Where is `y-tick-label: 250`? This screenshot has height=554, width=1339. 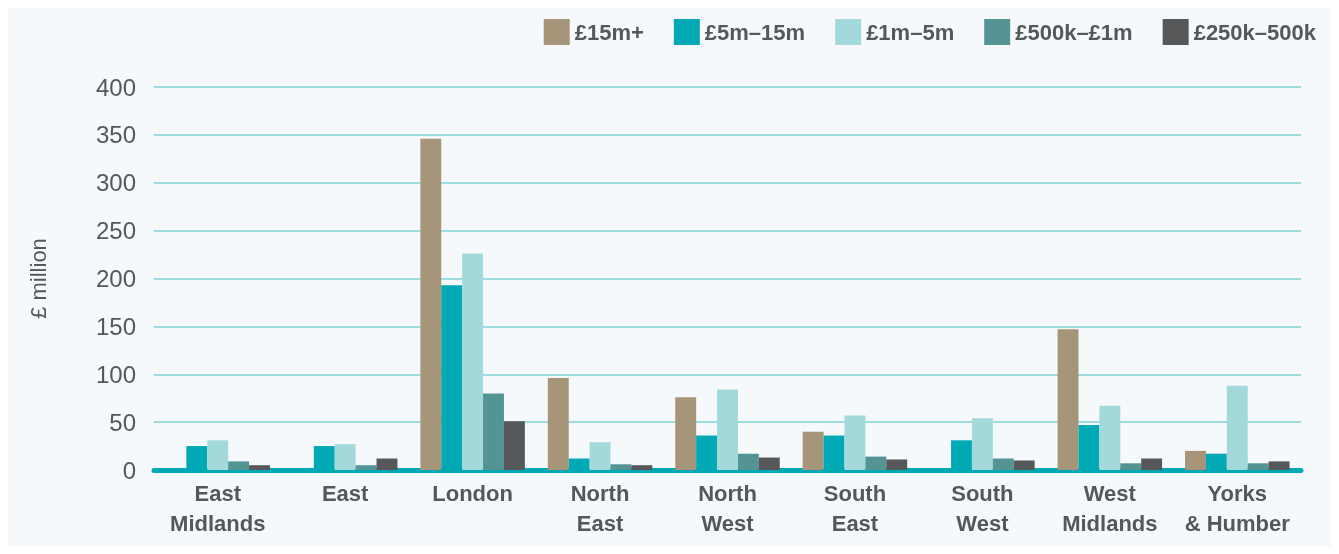
y-tick-label: 250 is located at coordinates (115, 231).